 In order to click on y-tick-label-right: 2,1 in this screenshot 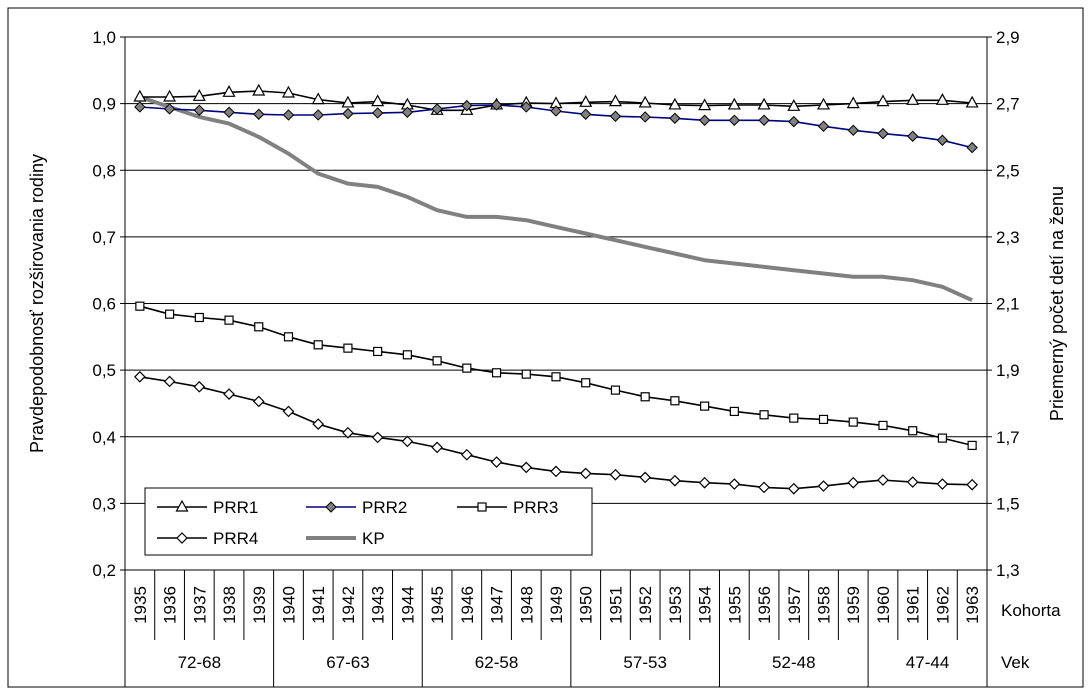, I will do `click(1008, 304)`.